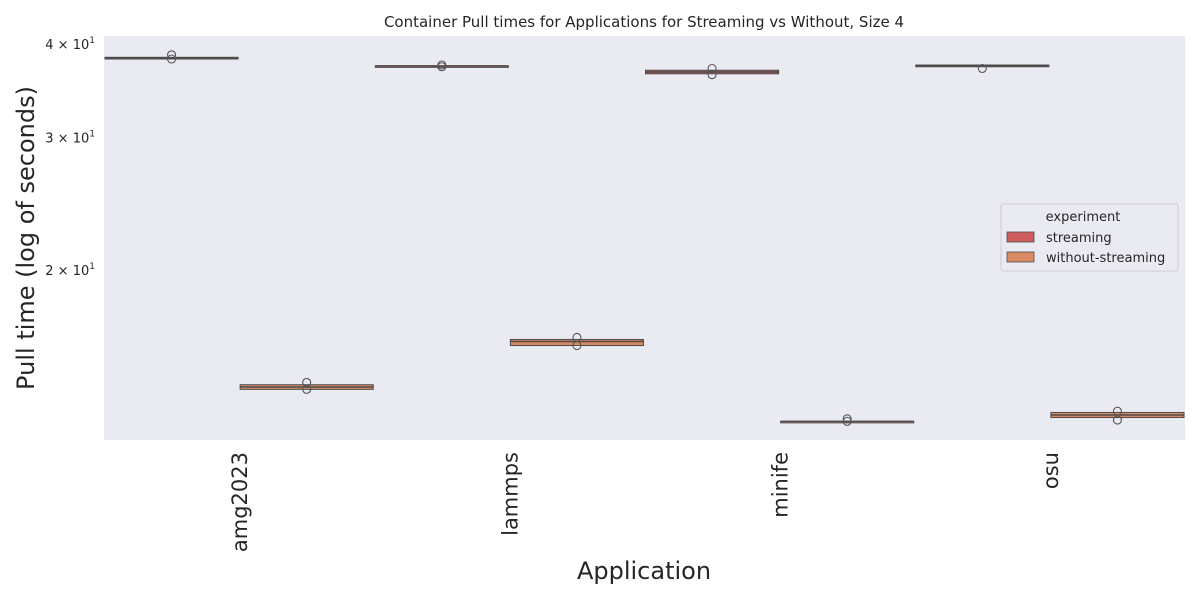 Image resolution: width=1200 pixels, height=600 pixels. I want to click on box-without-streaming-minife, so click(847, 420).